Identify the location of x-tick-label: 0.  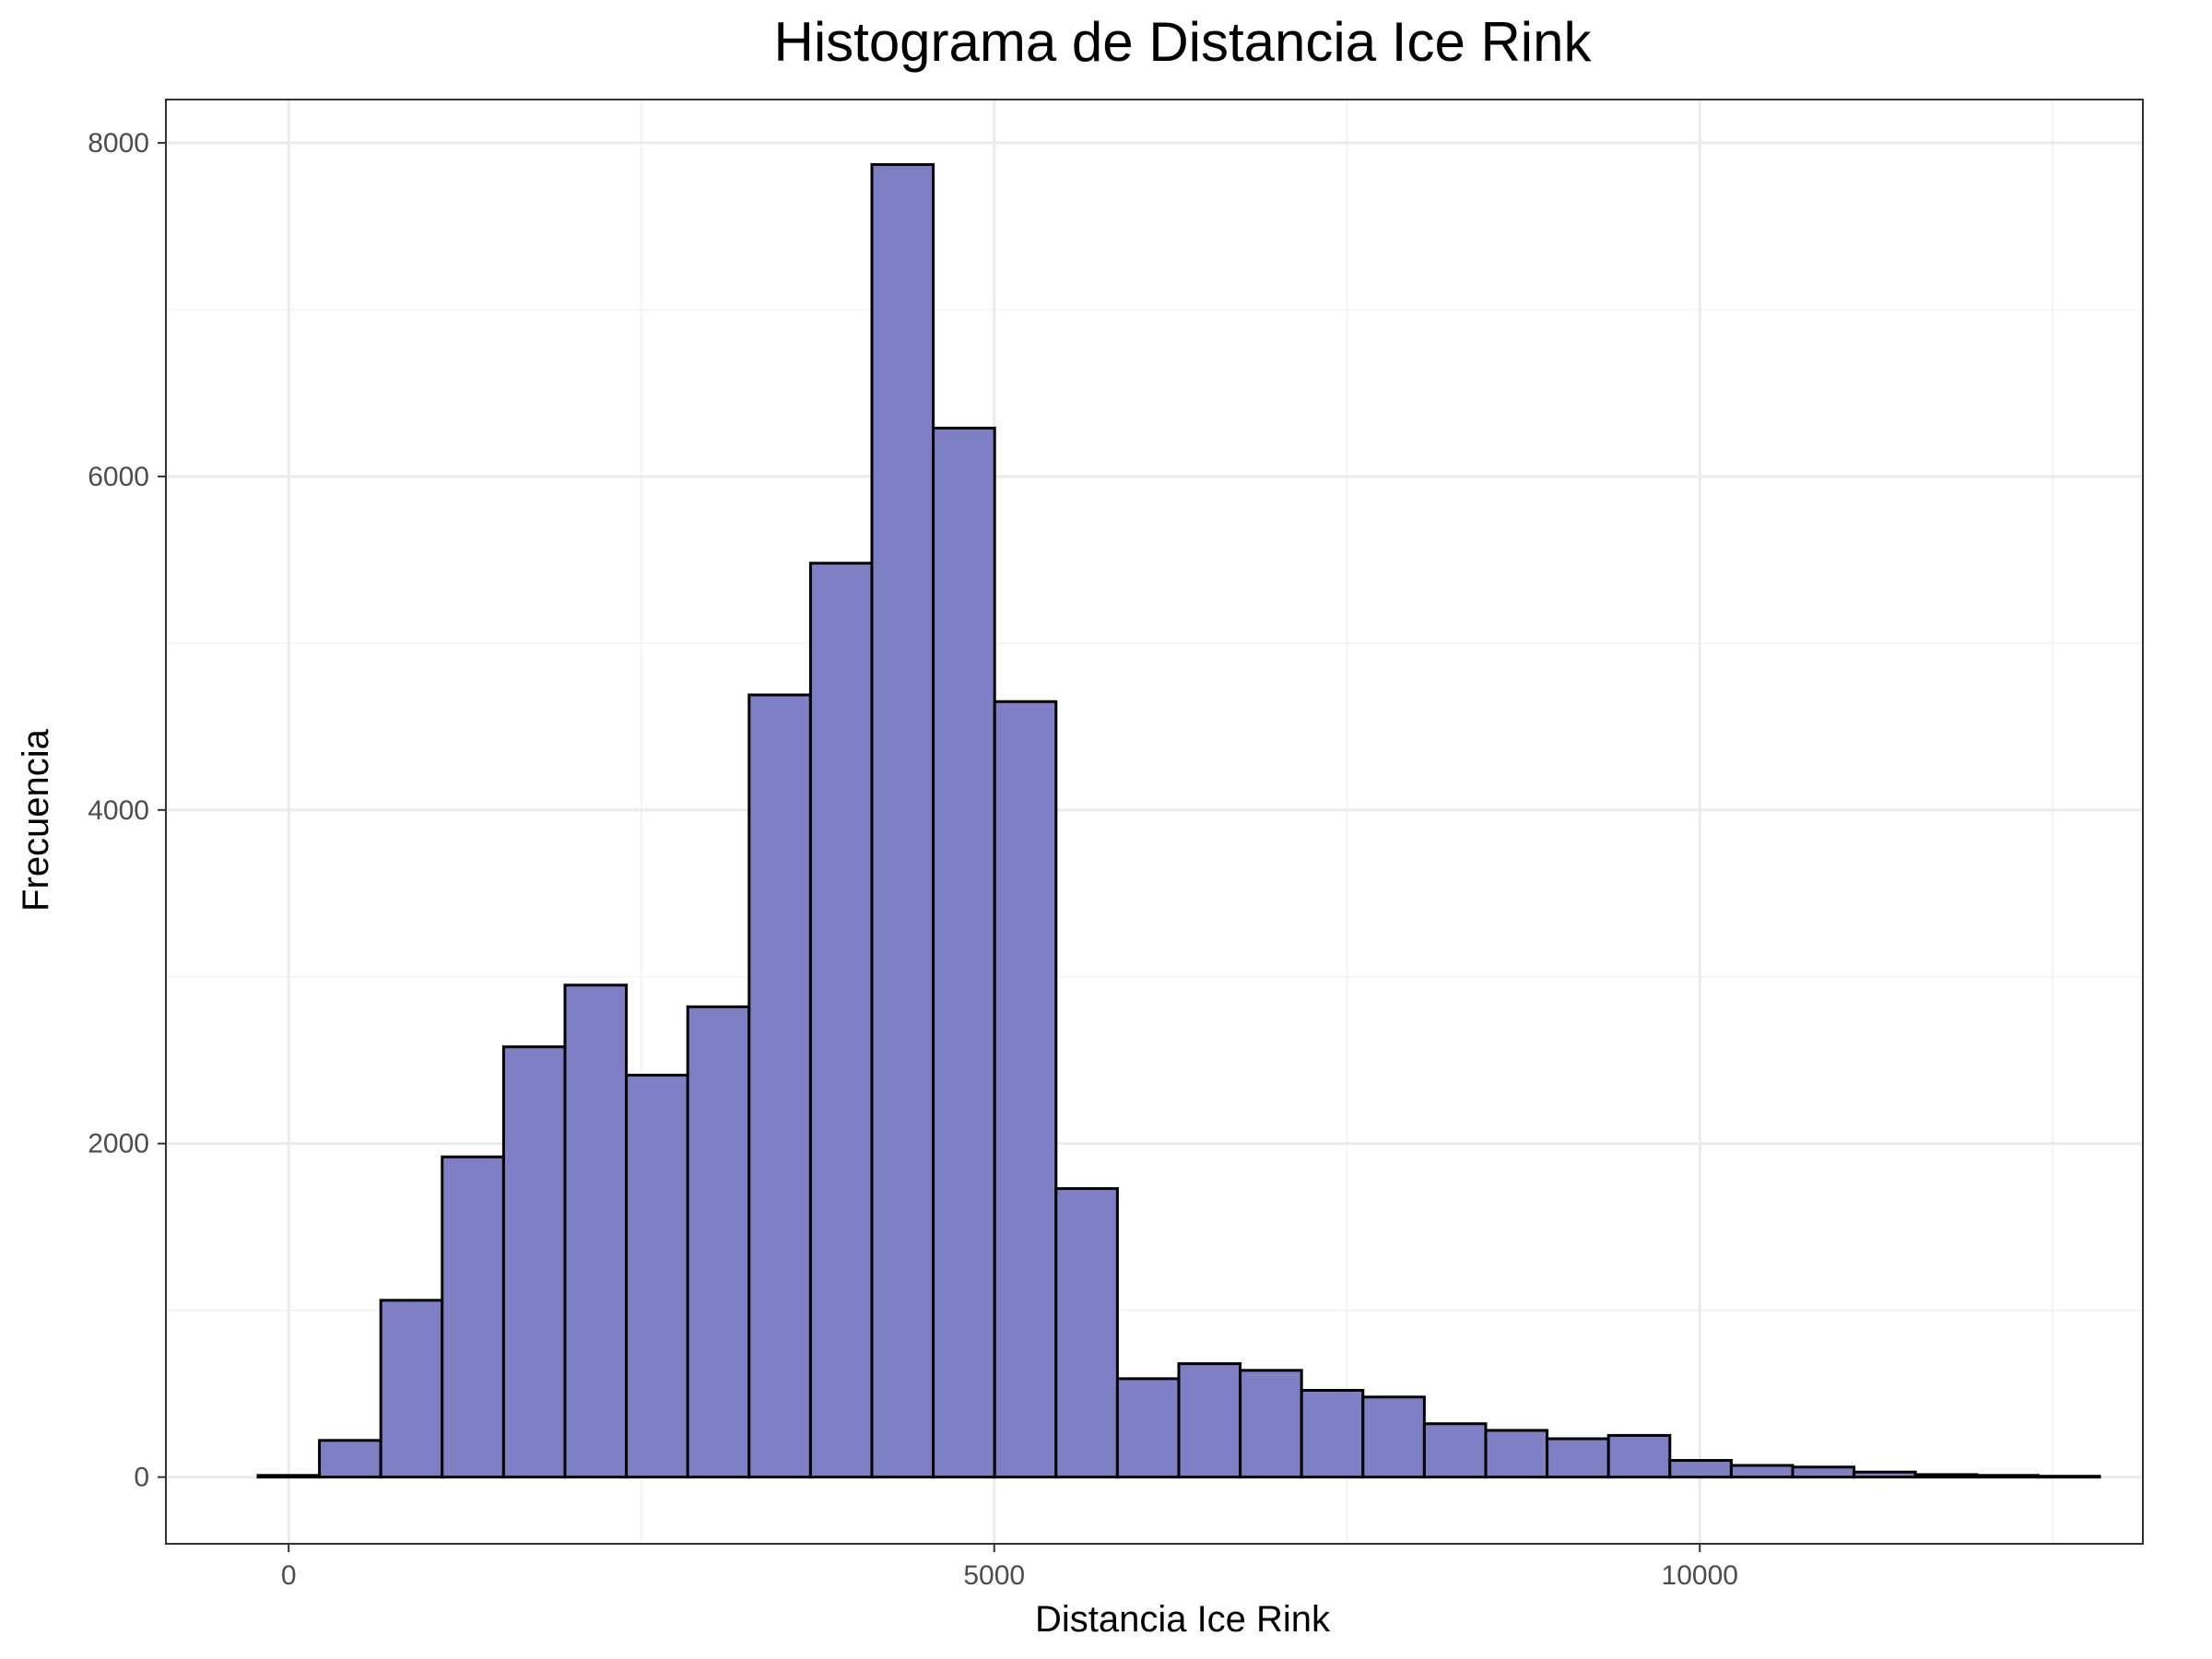
(289, 1575).